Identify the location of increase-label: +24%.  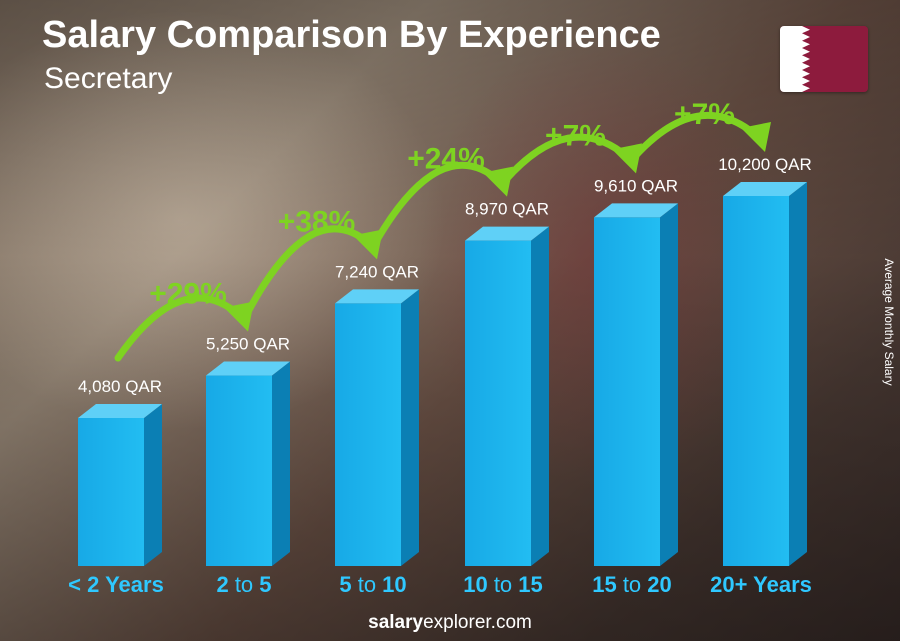
(446, 159).